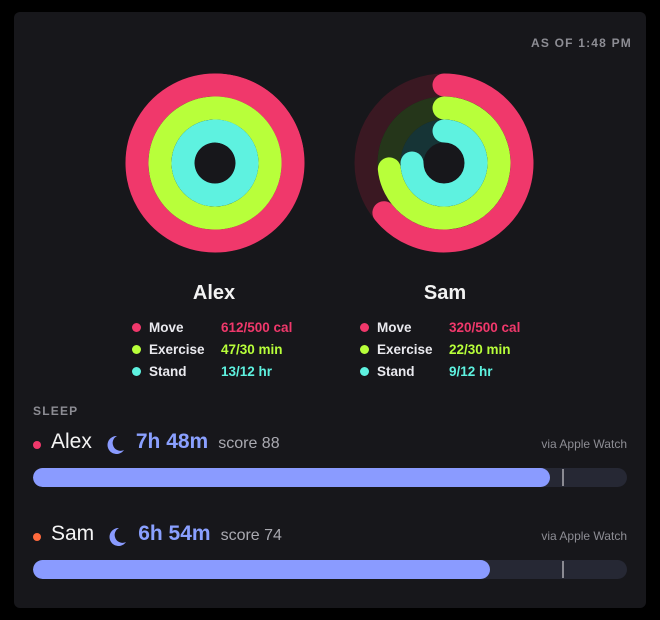 The height and width of the screenshot is (620, 660). I want to click on stat-row-stand: Stand 9/12 hr, so click(470, 371).